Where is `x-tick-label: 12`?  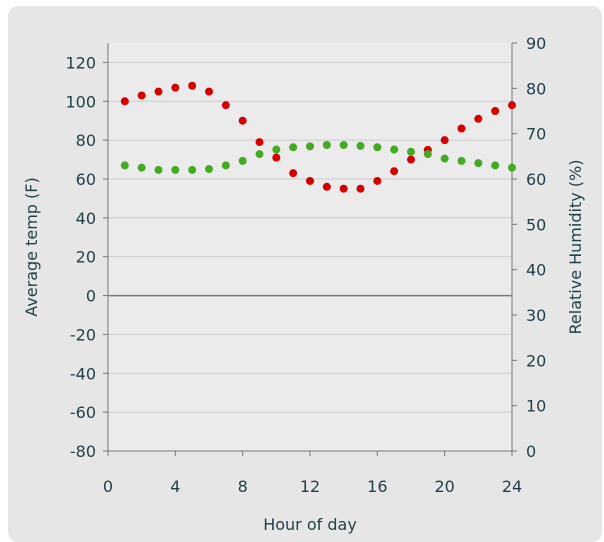 x-tick-label: 12 is located at coordinates (310, 486).